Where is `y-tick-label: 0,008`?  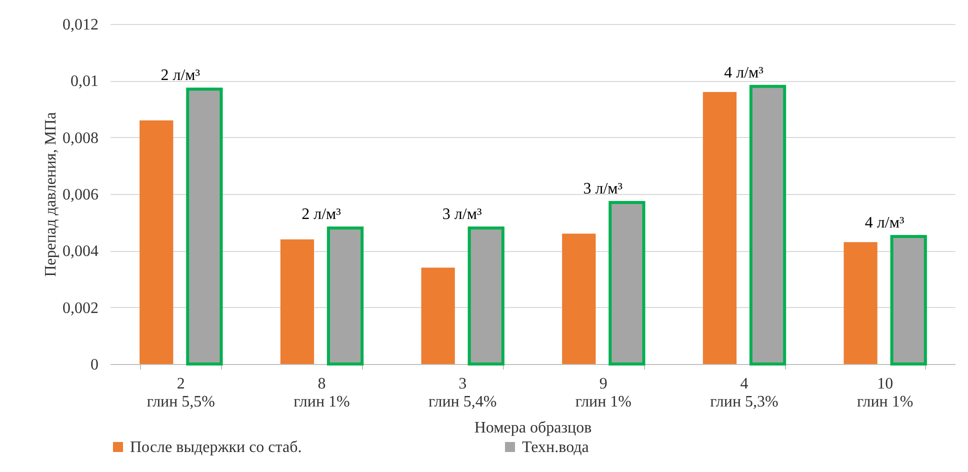
y-tick-label: 0,008 is located at coordinates (80, 138).